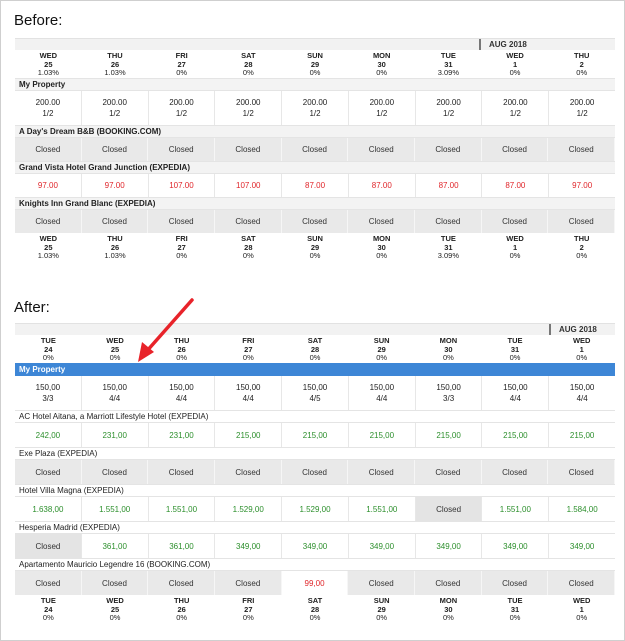  Describe the element at coordinates (48, 393) in the screenshot. I see `rate-cell: 150,00 3/3` at that location.